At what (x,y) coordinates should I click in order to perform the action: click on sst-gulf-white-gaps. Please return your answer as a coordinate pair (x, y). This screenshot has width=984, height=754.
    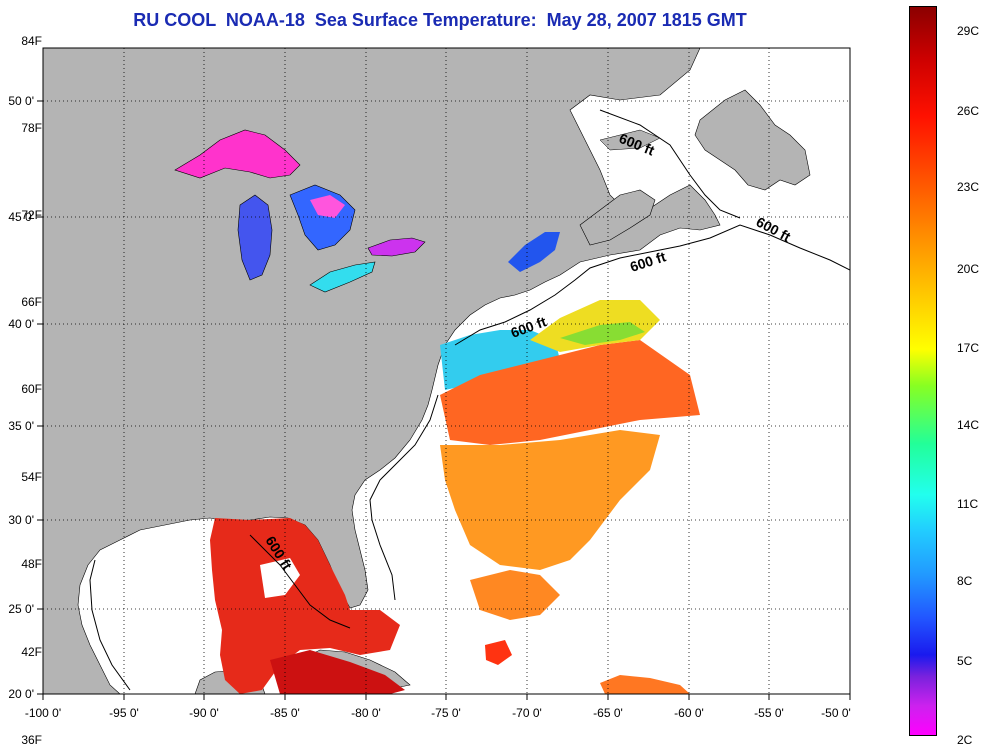
    Looking at the image, I should click on (280, 578).